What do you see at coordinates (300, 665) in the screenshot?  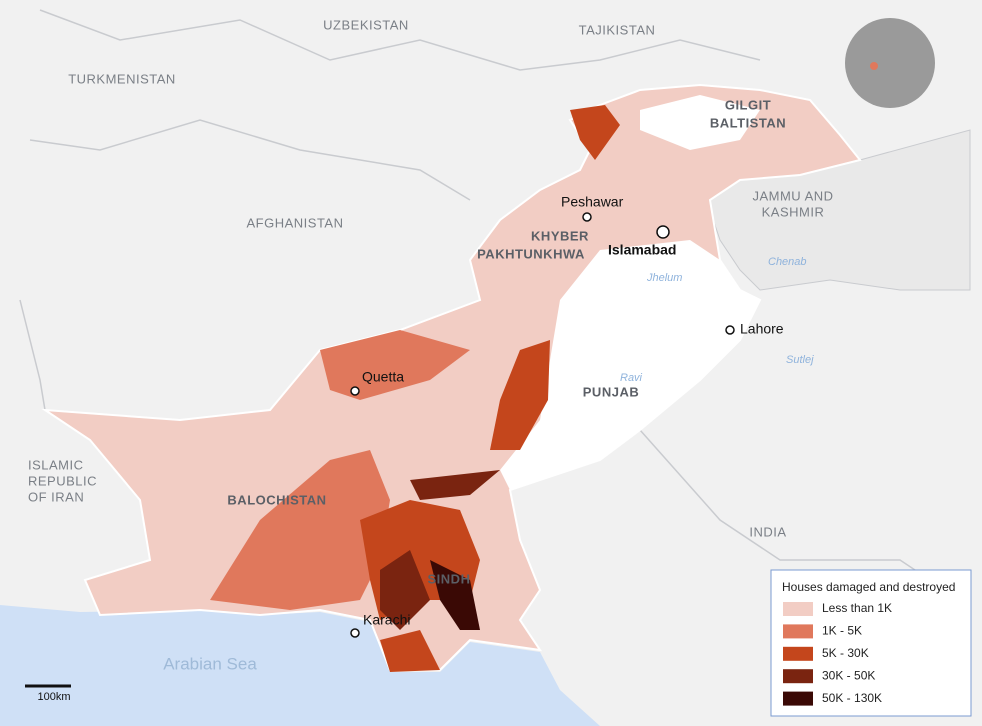 I see `sea` at bounding box center [300, 665].